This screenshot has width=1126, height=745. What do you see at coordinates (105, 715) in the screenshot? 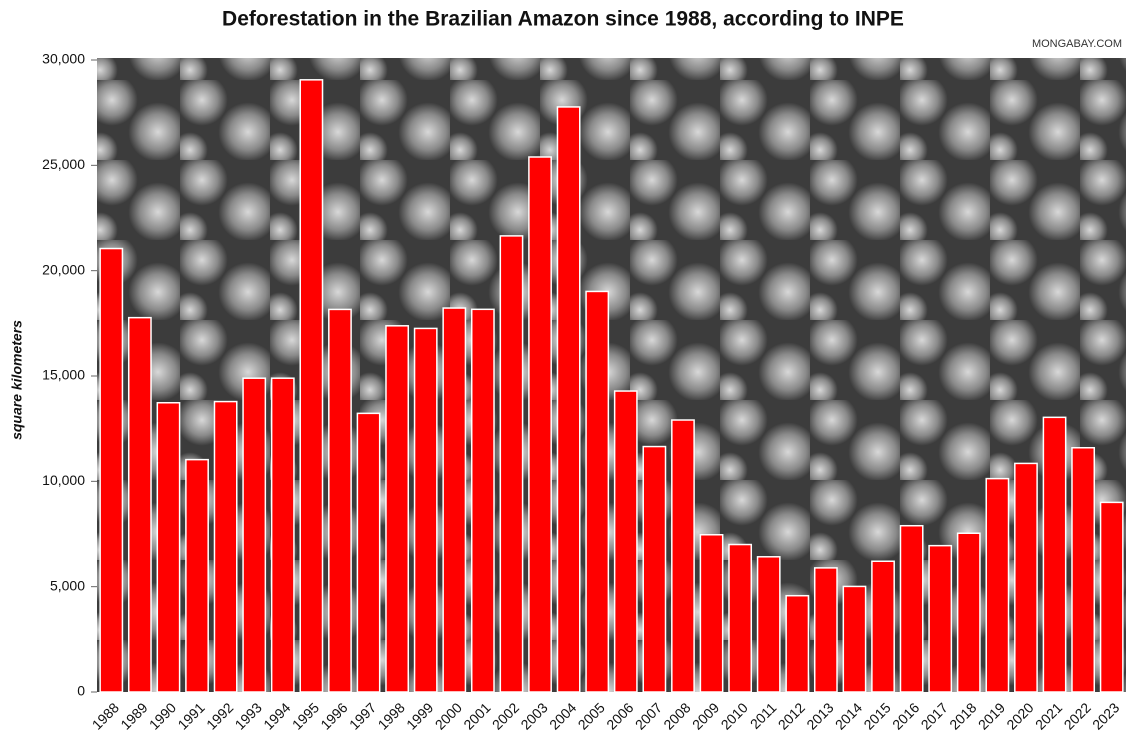
I see `x-tick-label: 1988` at bounding box center [105, 715].